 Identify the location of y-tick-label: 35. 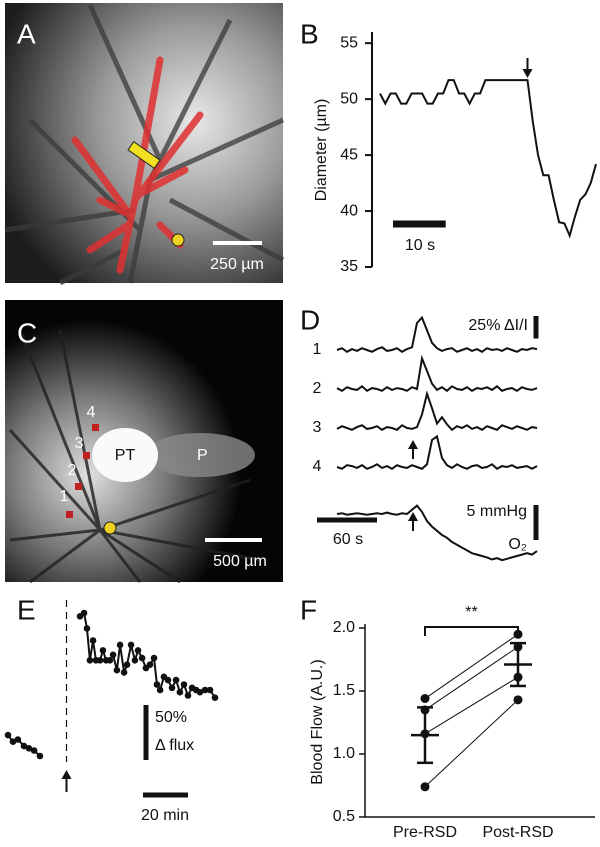
(349, 266).